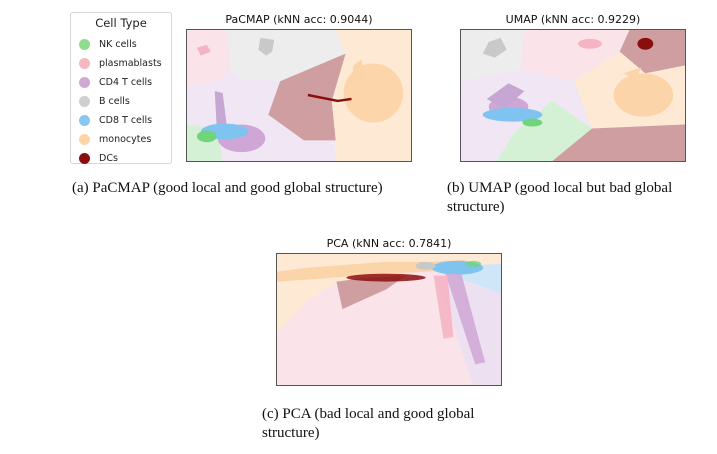  What do you see at coordinates (443, 307) in the screenshot?
I see `pca-cluster-plasmablasts` at bounding box center [443, 307].